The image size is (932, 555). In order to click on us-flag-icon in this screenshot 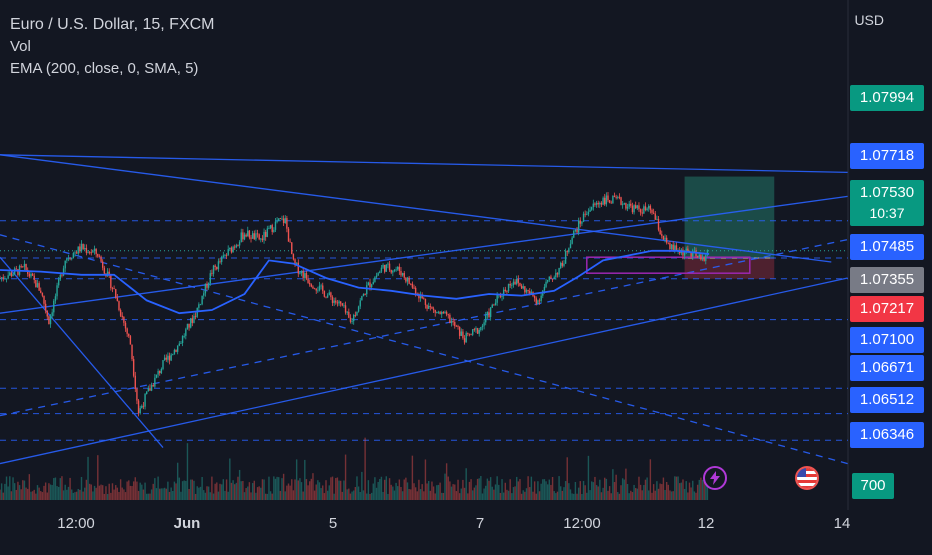, I will do `click(807, 478)`.